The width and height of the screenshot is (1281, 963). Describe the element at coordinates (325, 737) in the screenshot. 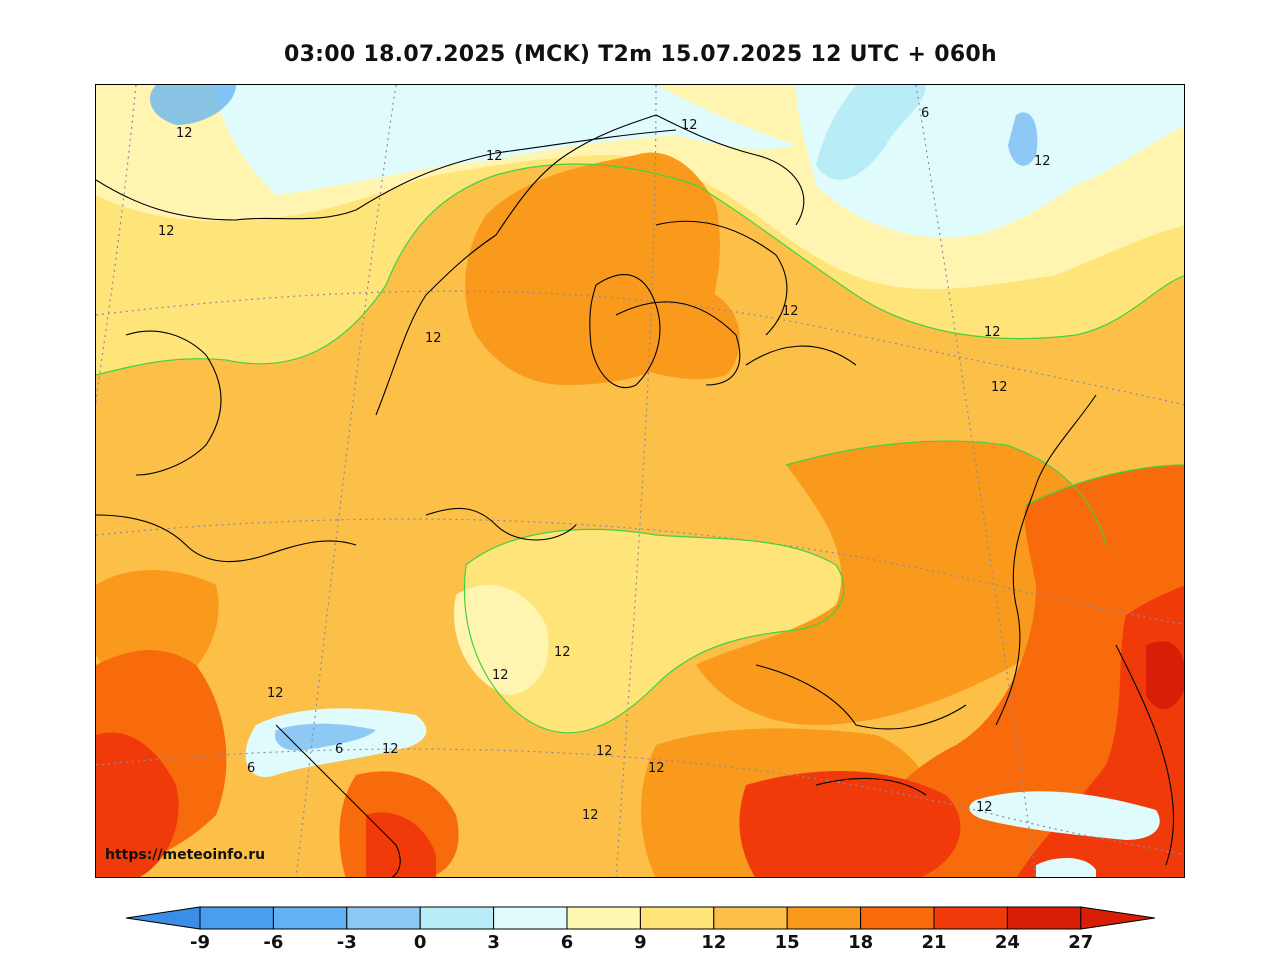

I see `field-alps-colder` at that location.